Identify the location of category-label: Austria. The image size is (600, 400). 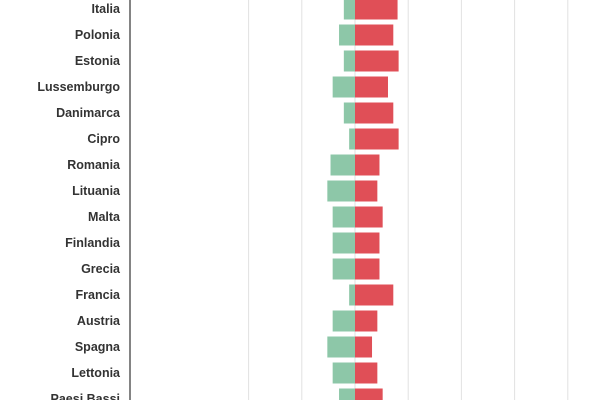
(99, 321).